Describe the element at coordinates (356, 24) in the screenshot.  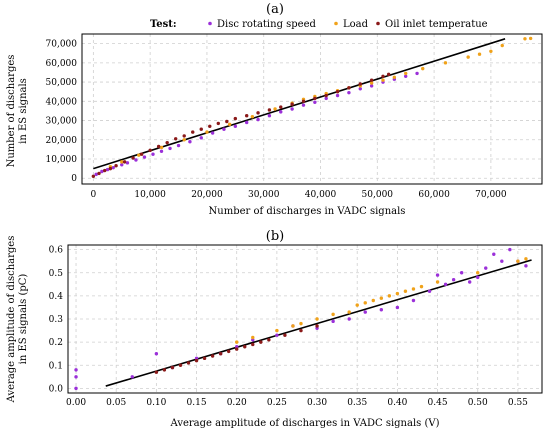
I see `legend-entry-load: Load` at that location.